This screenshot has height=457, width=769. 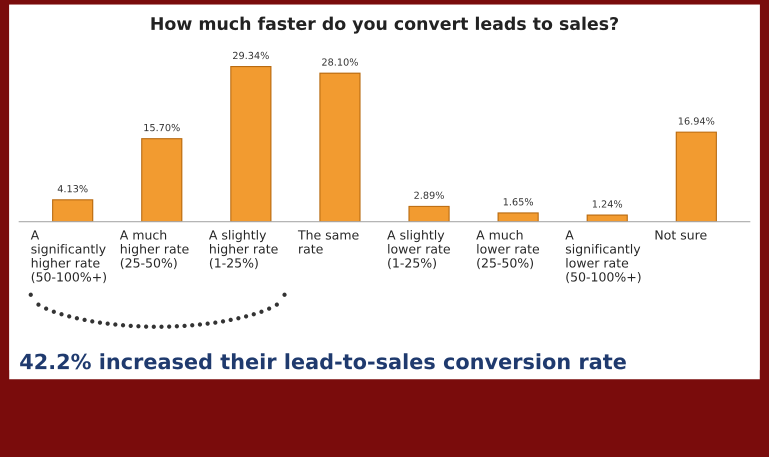 I want to click on data-label: 1.65%, so click(x=519, y=202).